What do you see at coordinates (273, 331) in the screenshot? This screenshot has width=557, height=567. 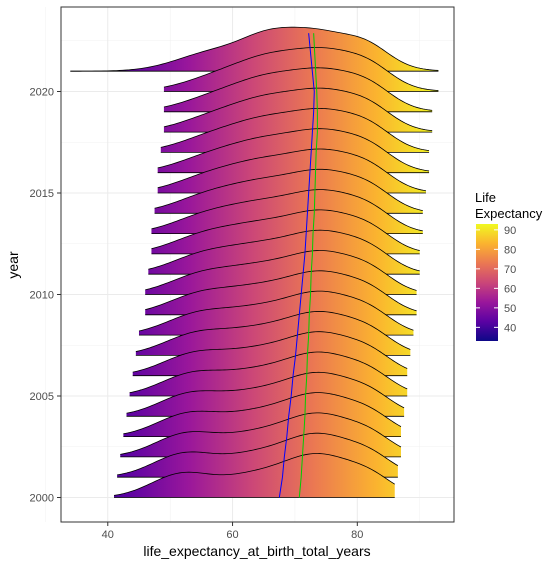 I see `ridge-outline-2007` at bounding box center [273, 331].